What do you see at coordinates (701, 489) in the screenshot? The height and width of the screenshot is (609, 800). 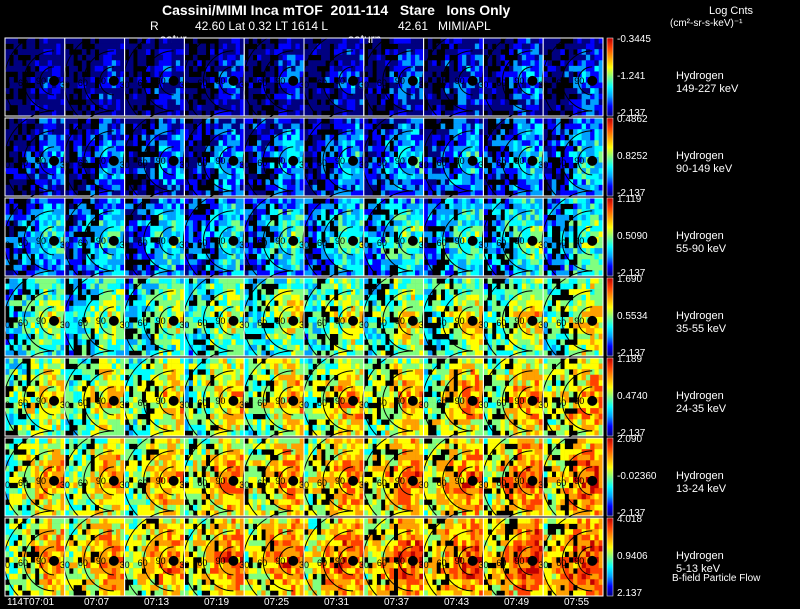 I see `energy-label: 13-24 keV` at bounding box center [701, 489].